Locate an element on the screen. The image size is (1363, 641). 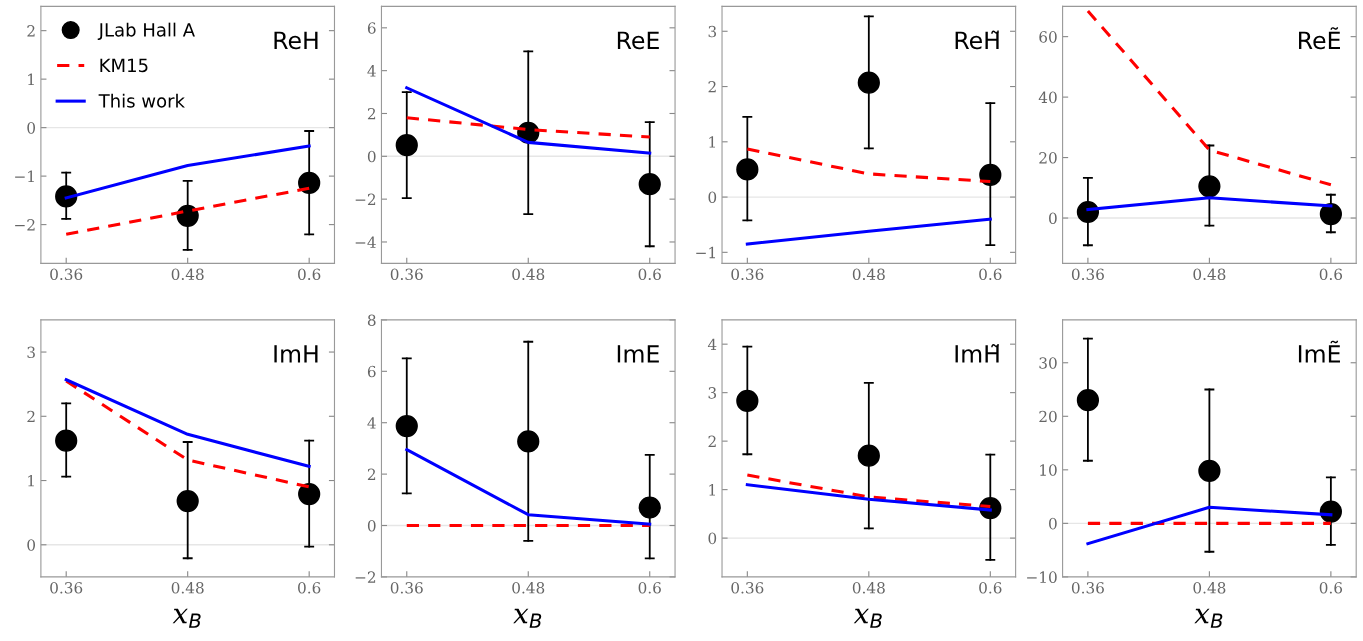
y-tick-label: 60 is located at coordinates (1048, 37).